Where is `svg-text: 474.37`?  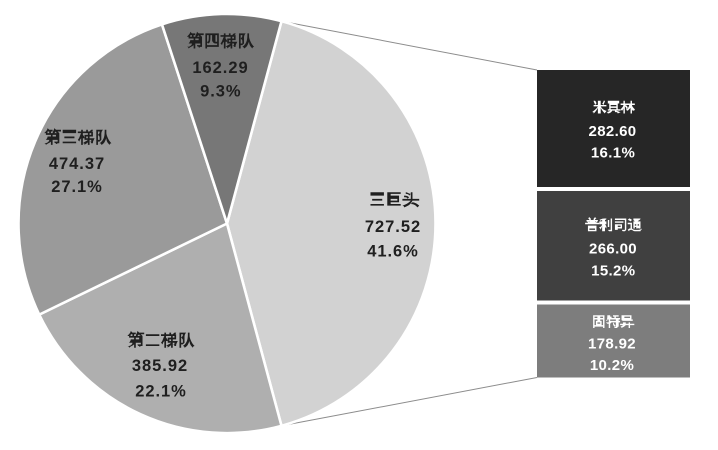
svg-text: 474.37 is located at coordinates (77, 164).